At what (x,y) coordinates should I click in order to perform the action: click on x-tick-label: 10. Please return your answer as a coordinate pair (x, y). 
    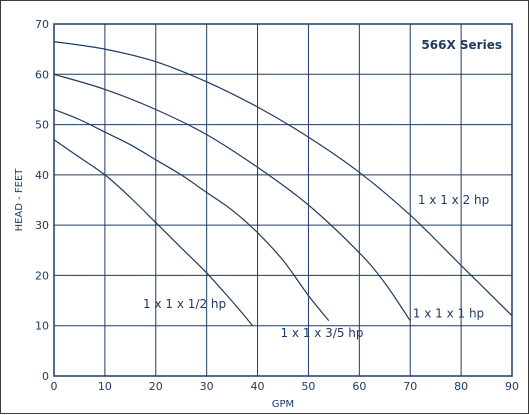
    Looking at the image, I should click on (105, 386).